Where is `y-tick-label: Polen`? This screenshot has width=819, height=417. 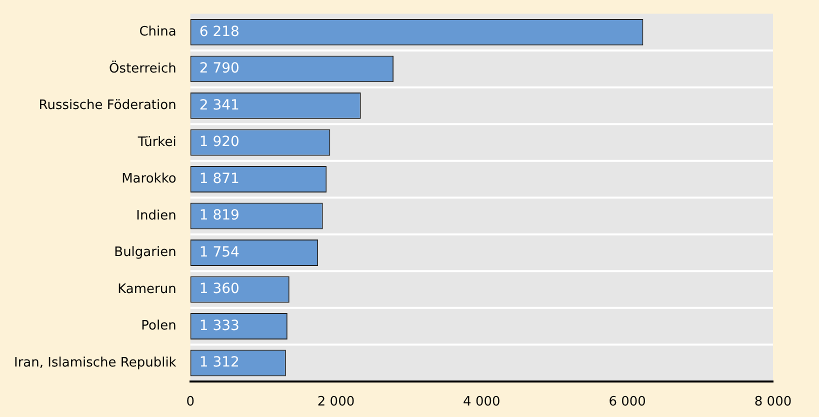
y-tick-label: Polen is located at coordinates (158, 326).